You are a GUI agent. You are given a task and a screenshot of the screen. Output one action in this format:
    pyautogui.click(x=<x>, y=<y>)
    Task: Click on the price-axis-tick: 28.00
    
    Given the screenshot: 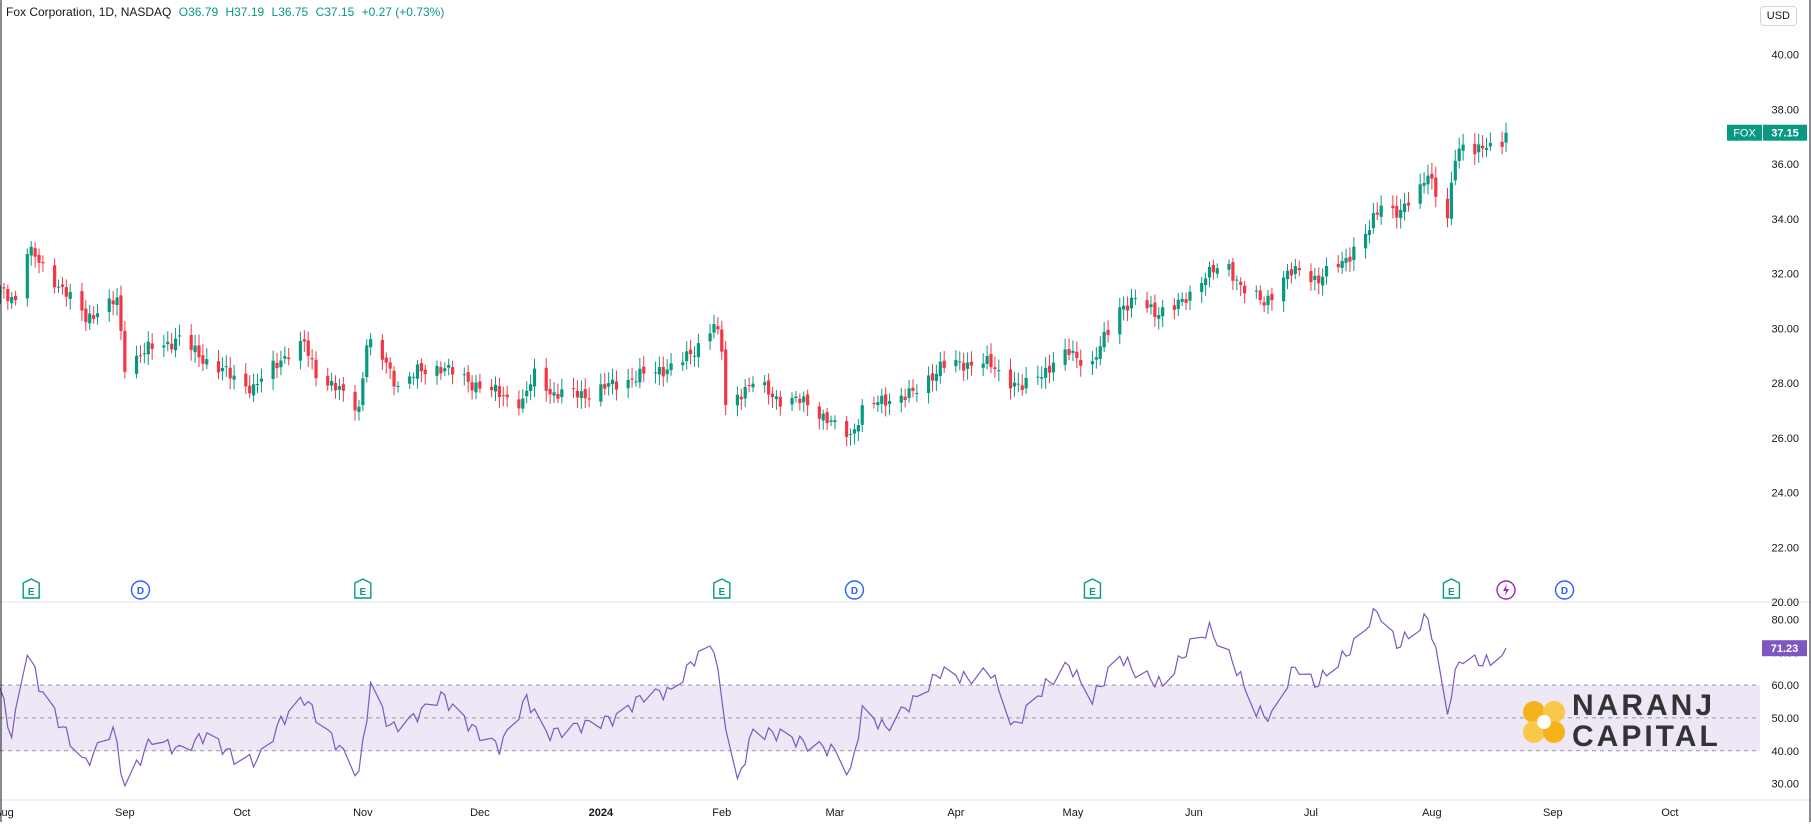 What is the action you would take?
    pyautogui.click(x=1785, y=384)
    